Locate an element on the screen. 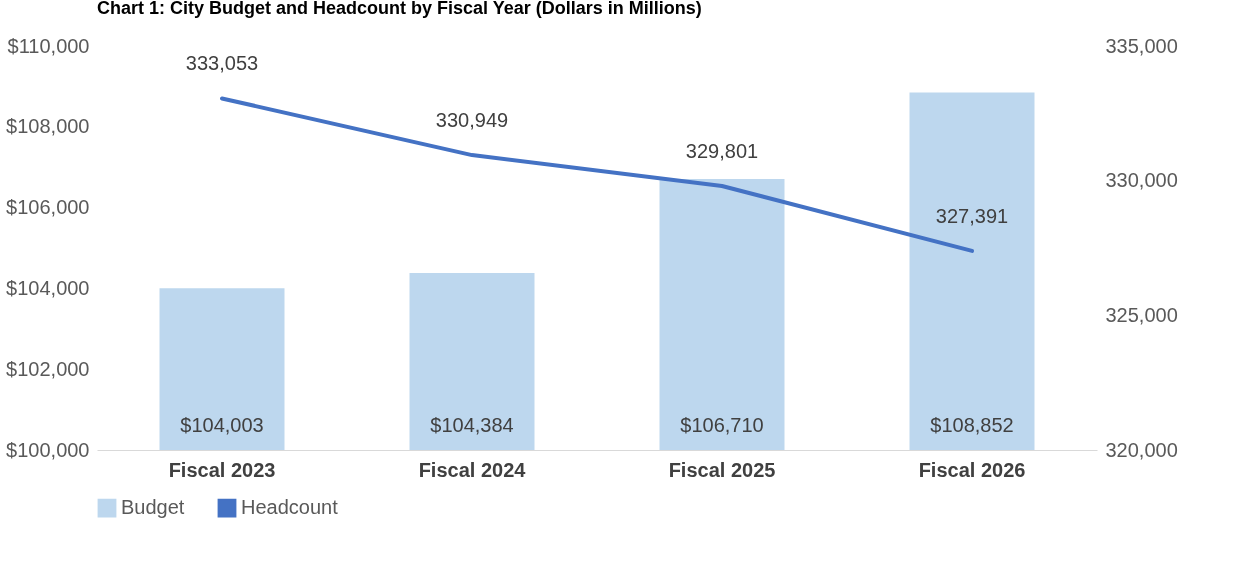 This screenshot has height=580, width=1252. y-tick-label: $102,000 is located at coordinates (48, 368).